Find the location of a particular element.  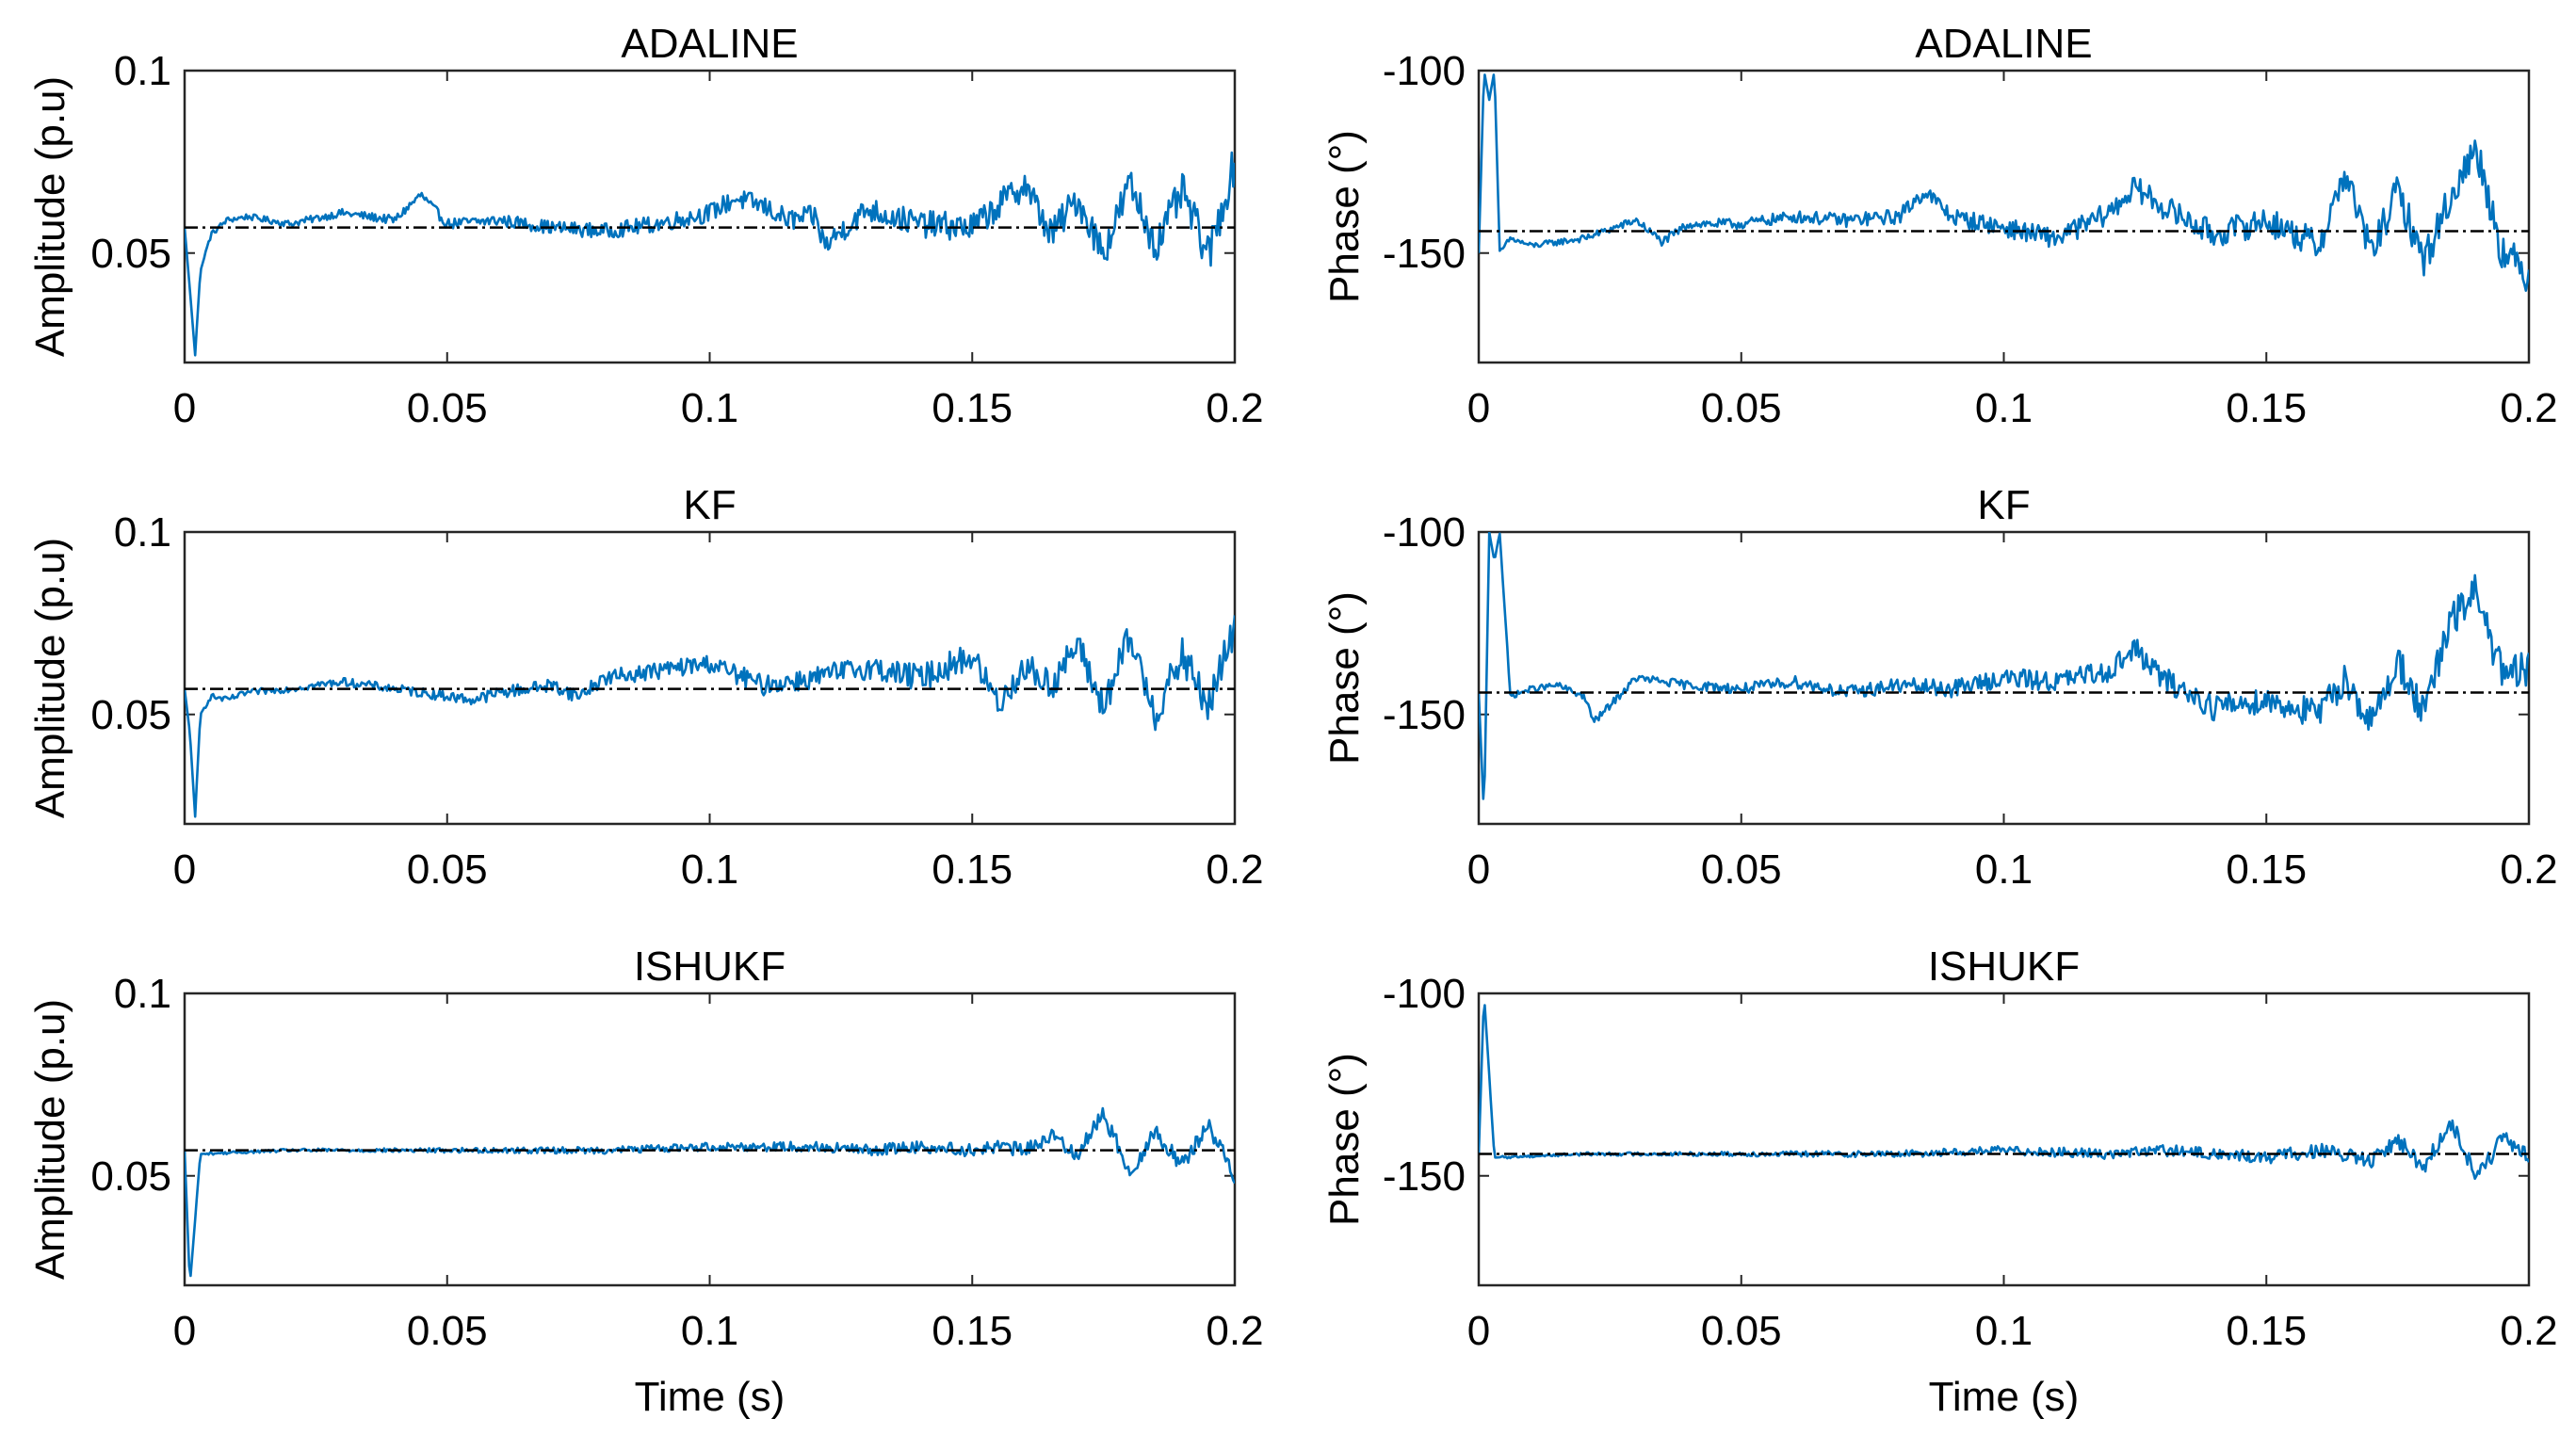

subplot-4: 0 0.05 0.1 0.15 0.2 -150 -100 KF Phase (°) is located at coordinates (1940, 687).